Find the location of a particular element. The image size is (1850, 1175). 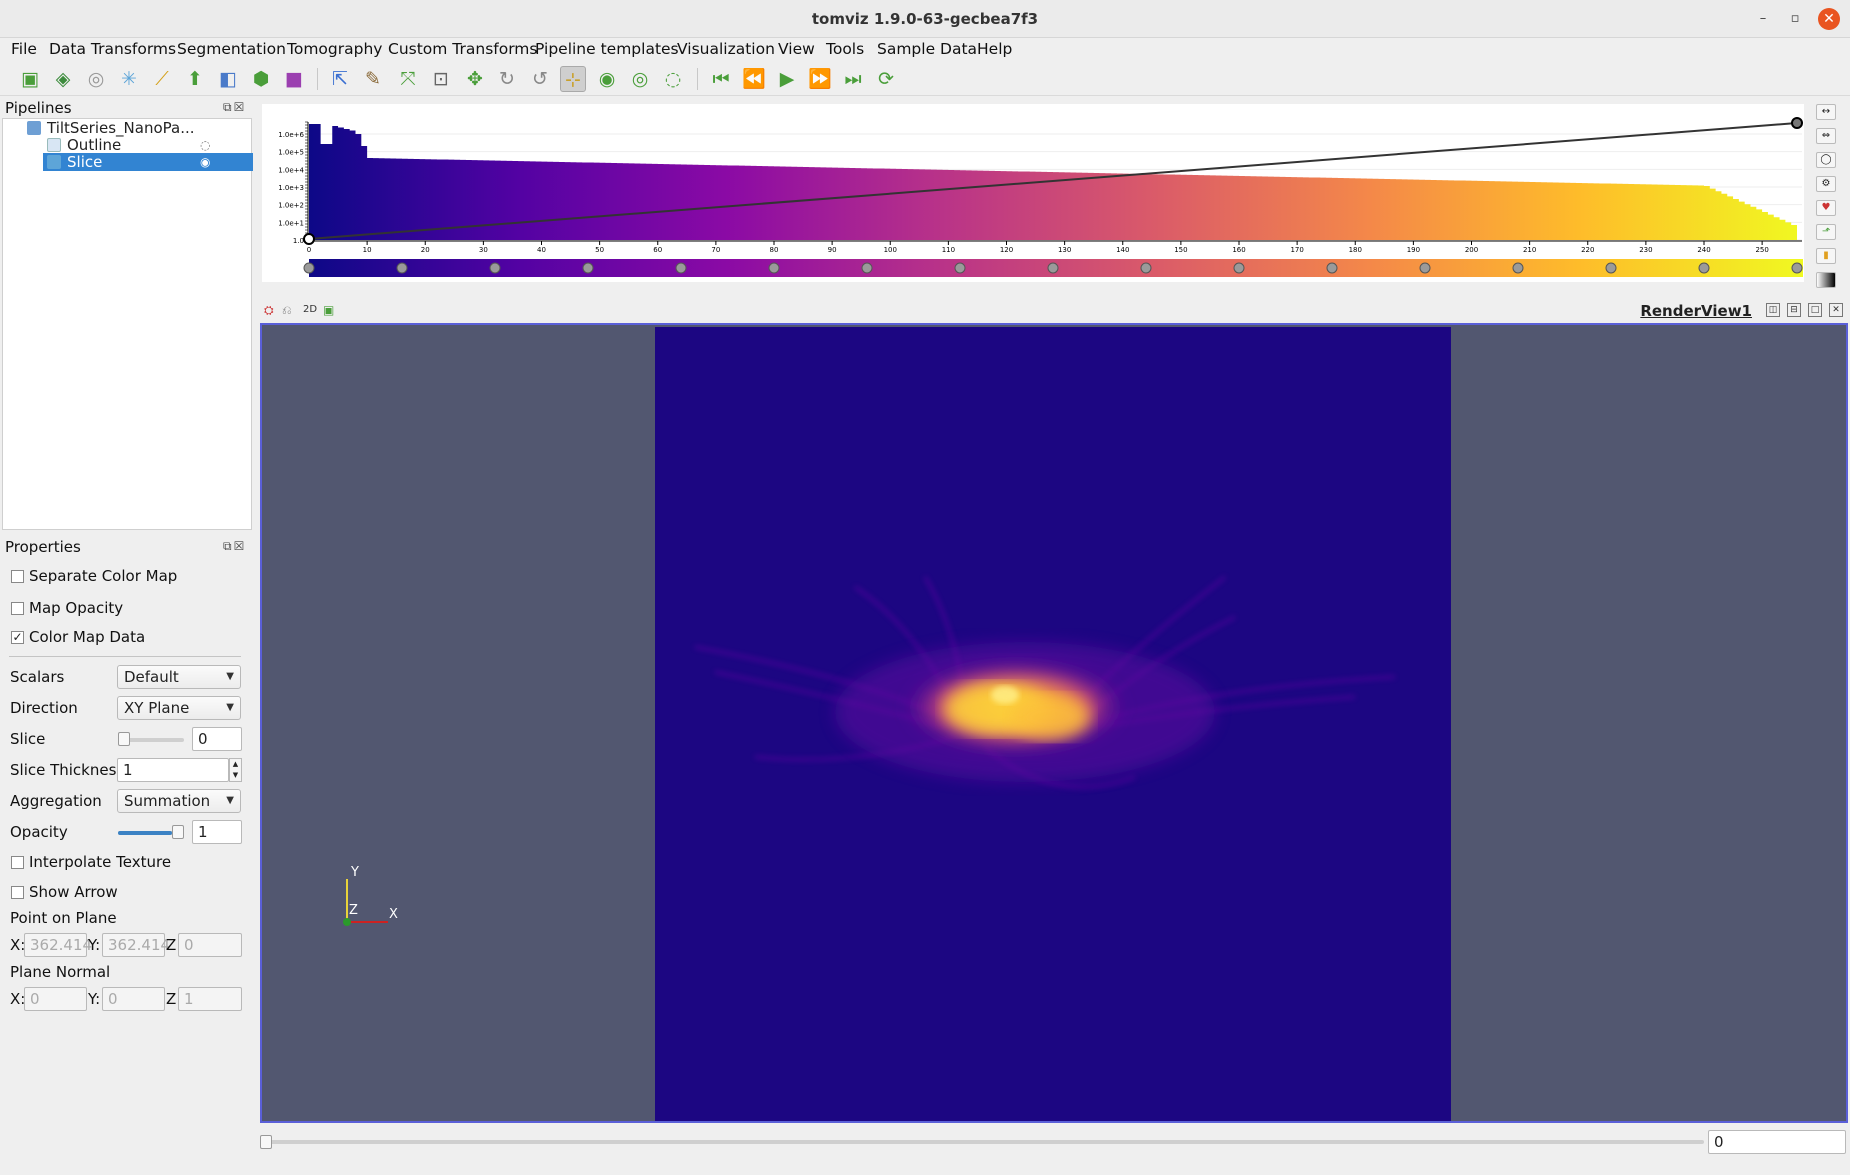

grayscale-icon is located at coordinates (1826, 280).